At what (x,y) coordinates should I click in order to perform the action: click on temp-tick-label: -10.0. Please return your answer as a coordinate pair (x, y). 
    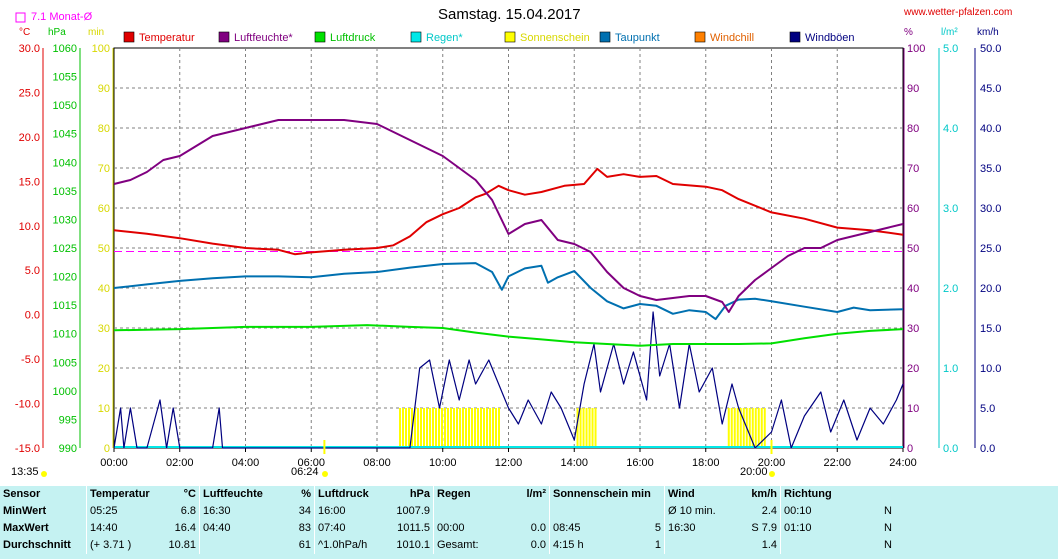
    Looking at the image, I should click on (27, 405).